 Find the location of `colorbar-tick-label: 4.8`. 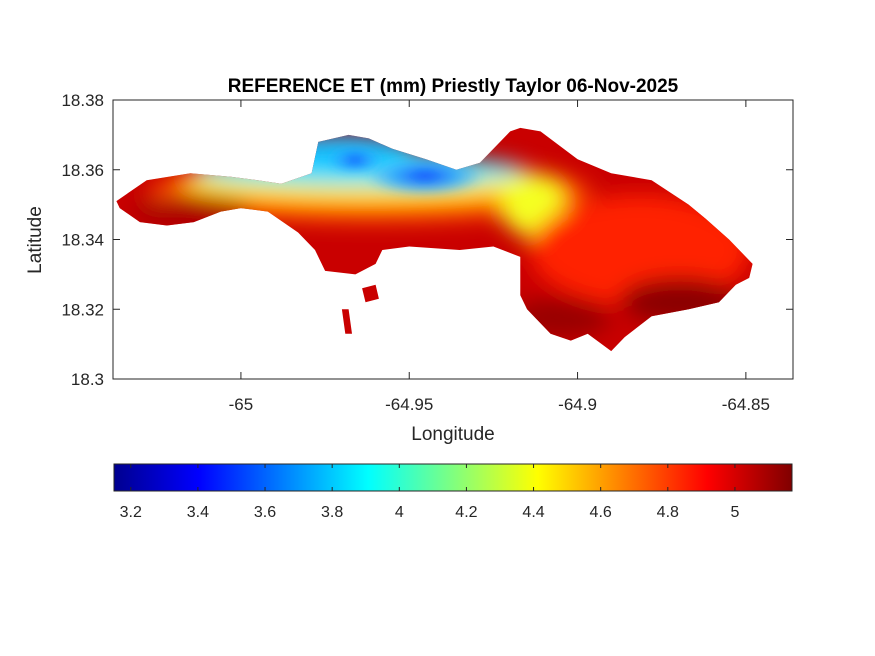

colorbar-tick-label: 4.8 is located at coordinates (668, 512).